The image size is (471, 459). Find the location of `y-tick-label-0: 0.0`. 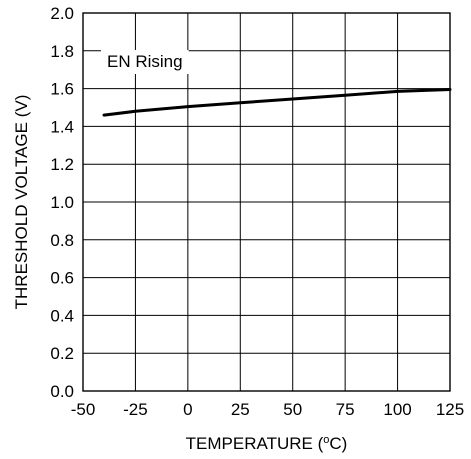

y-tick-label-0: 0.0 is located at coordinates (62, 391).